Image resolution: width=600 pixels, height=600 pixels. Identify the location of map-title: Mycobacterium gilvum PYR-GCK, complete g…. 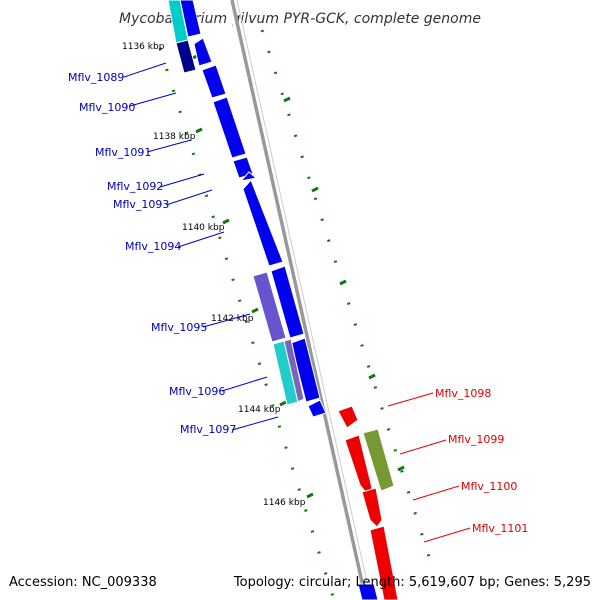
(300, 19).